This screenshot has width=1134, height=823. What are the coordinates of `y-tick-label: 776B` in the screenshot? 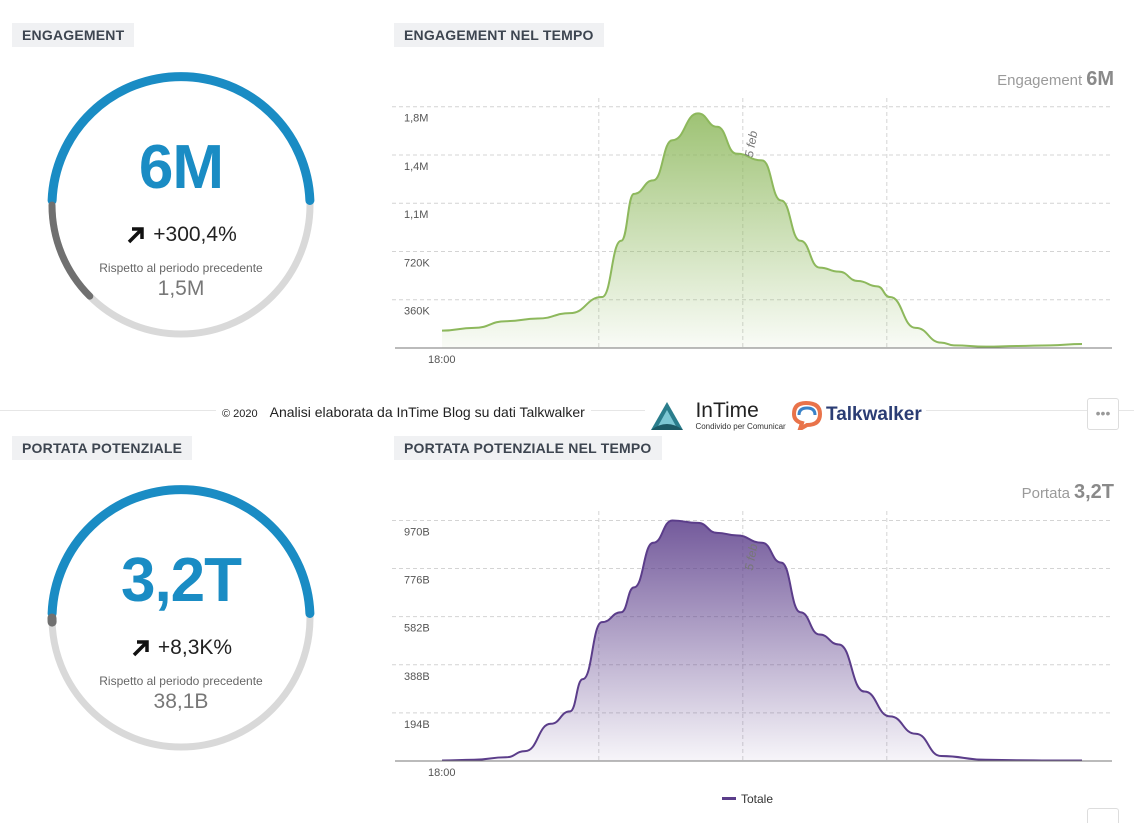 It's located at (417, 581).